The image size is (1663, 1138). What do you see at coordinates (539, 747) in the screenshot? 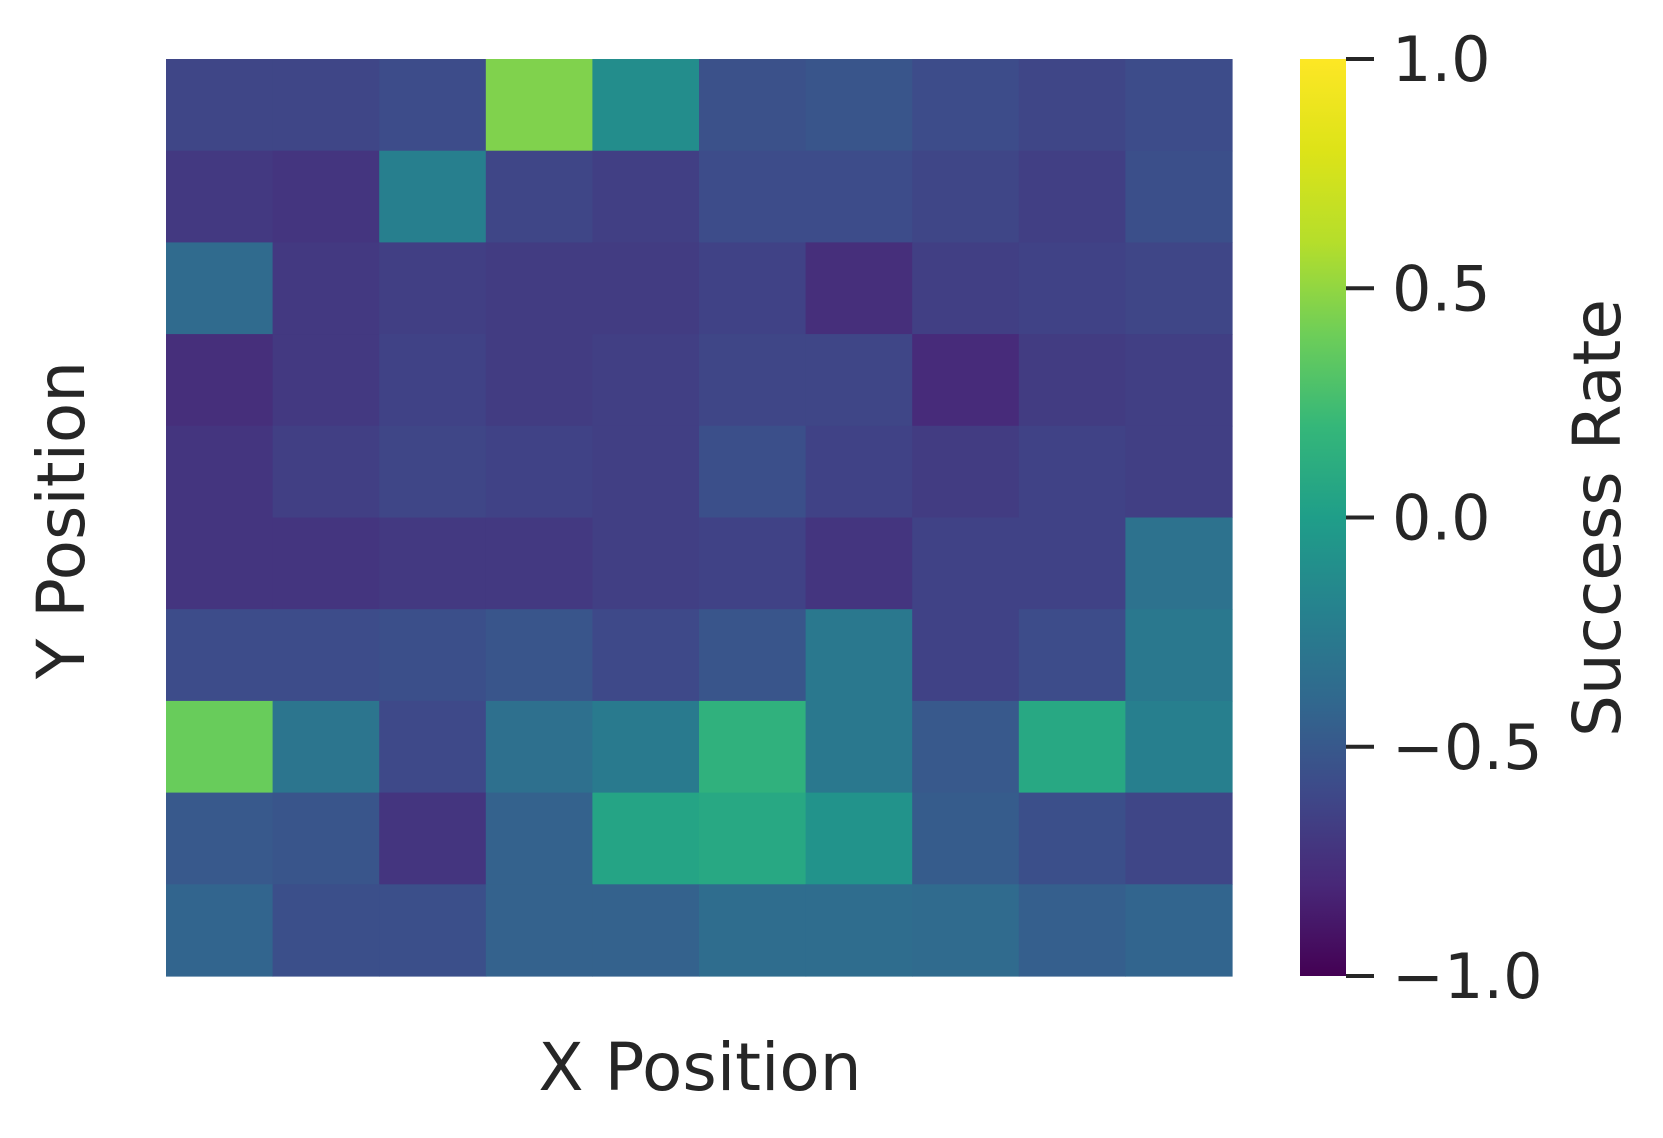
I see `heatmap-cell-r7-c3` at bounding box center [539, 747].